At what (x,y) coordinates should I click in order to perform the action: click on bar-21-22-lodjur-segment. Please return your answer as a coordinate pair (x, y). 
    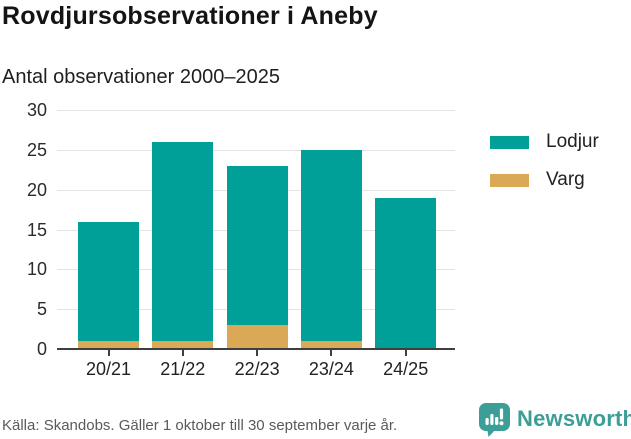
    Looking at the image, I should click on (183, 241).